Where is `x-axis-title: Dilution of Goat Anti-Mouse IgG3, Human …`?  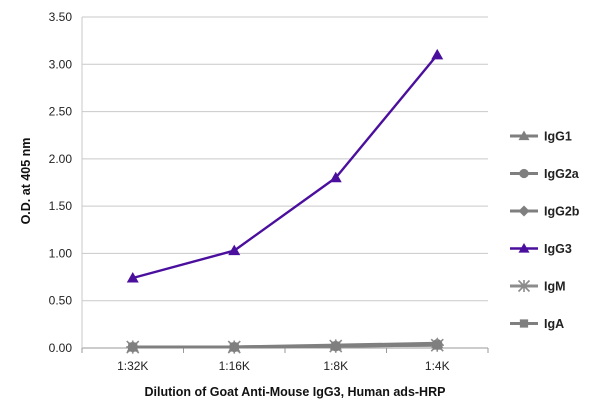 x-axis-title: Dilution of Goat Anti-Mouse IgG3, Human … is located at coordinates (295, 392).